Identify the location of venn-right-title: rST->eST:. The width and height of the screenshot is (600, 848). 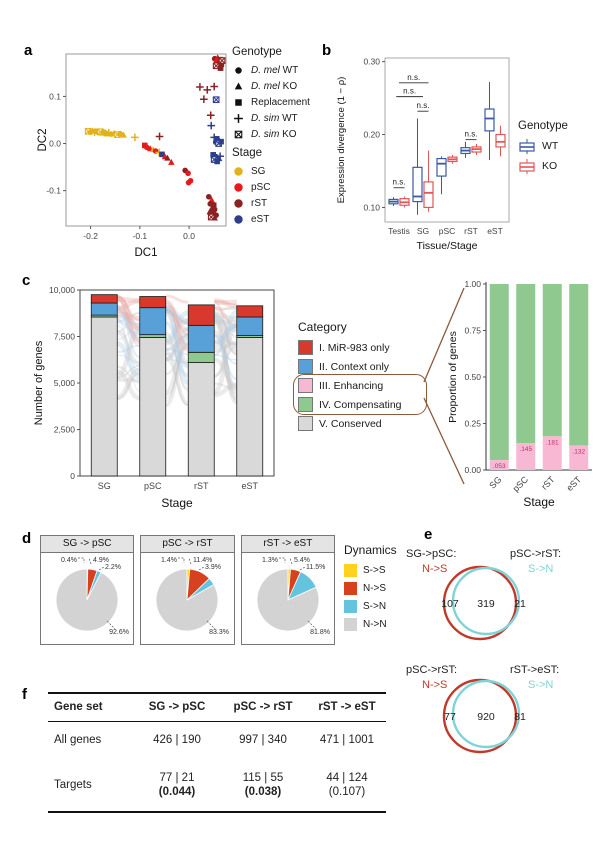
(535, 670).